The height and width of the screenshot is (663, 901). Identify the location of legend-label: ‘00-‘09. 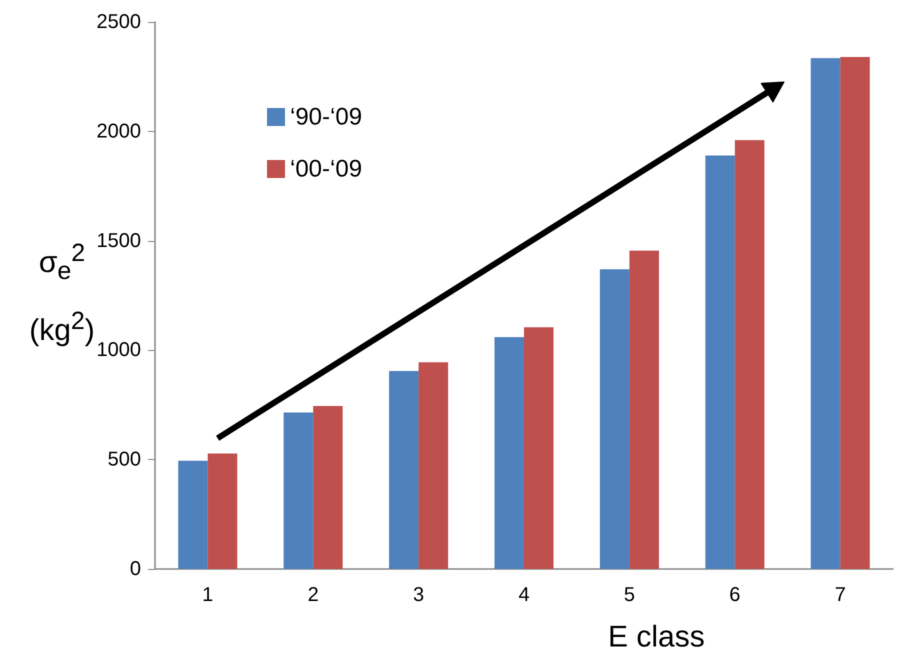
(326, 169).